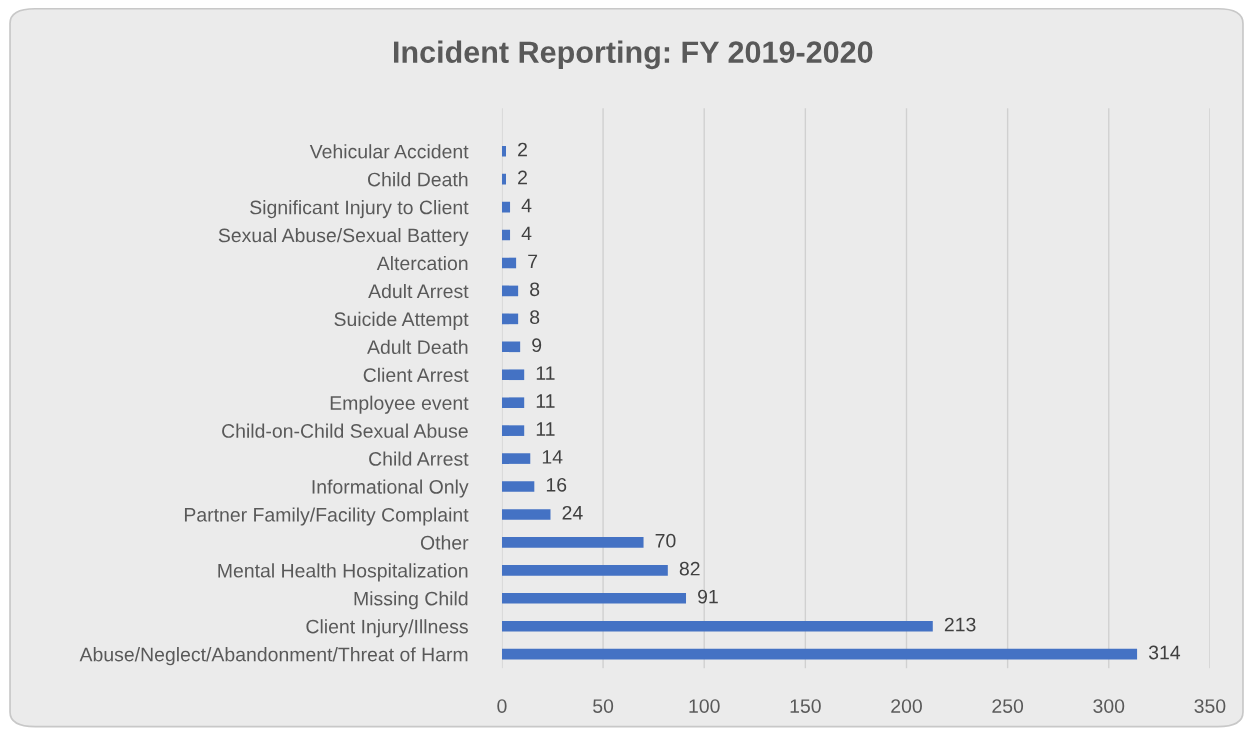 This screenshot has width=1253, height=731. Describe the element at coordinates (1164, 652) in the screenshot. I see `data-label: 314` at that location.